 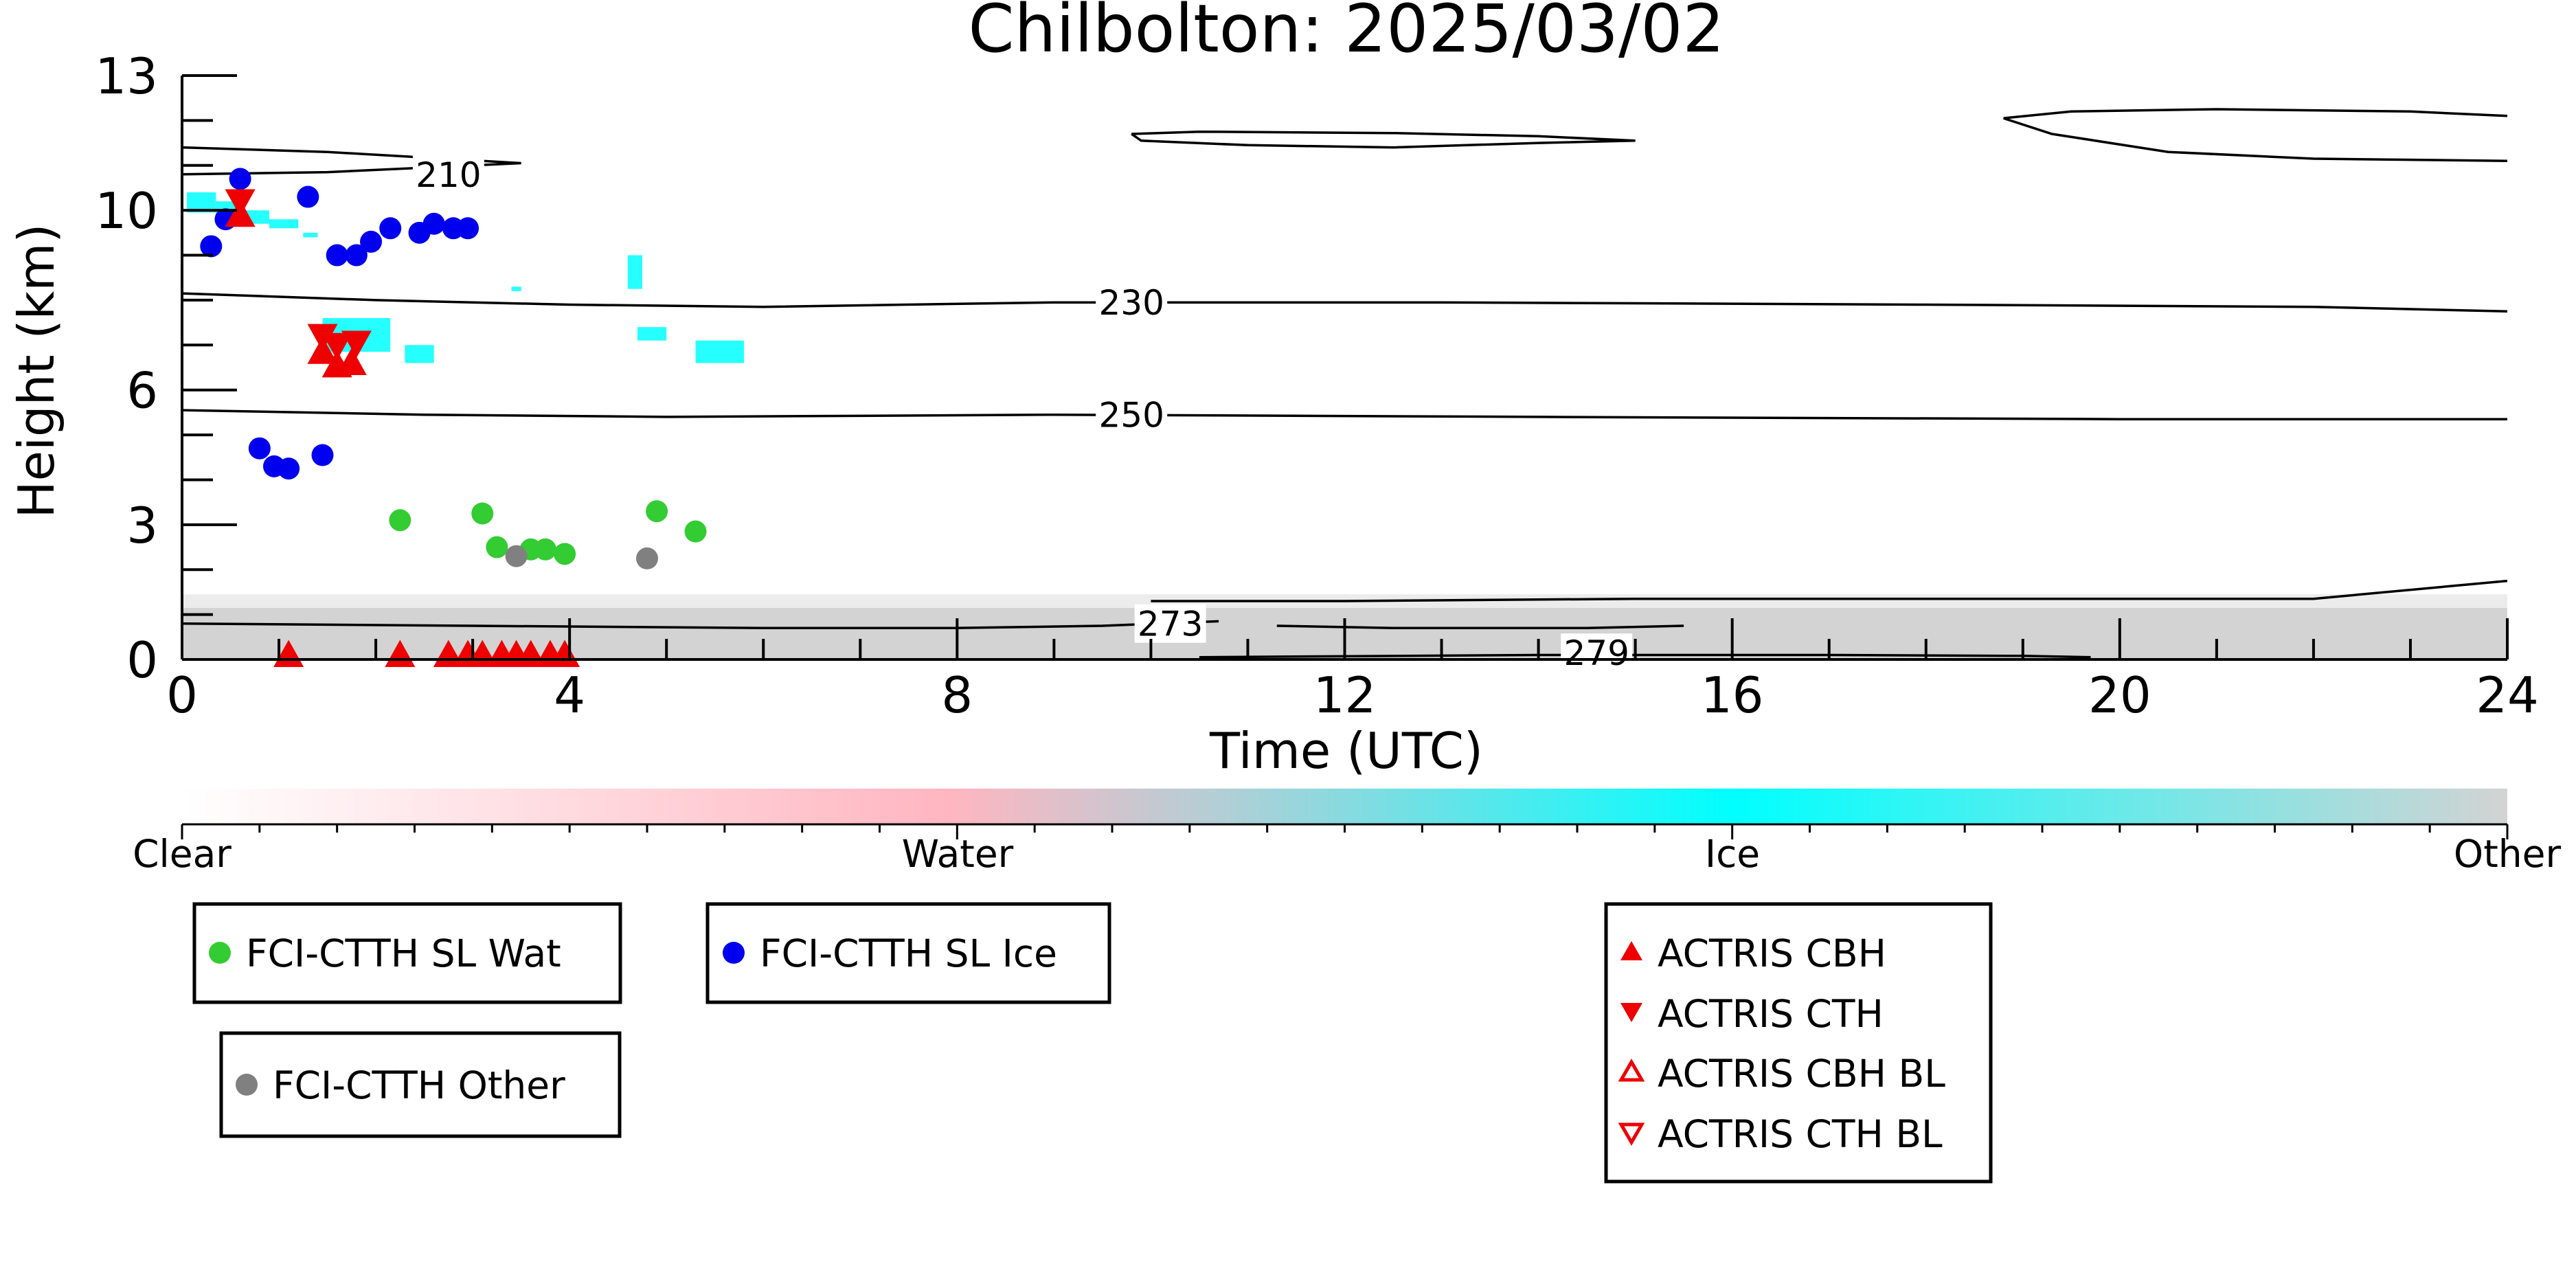 What do you see at coordinates (182, 695) in the screenshot?
I see `x-tick-label-0: 0` at bounding box center [182, 695].